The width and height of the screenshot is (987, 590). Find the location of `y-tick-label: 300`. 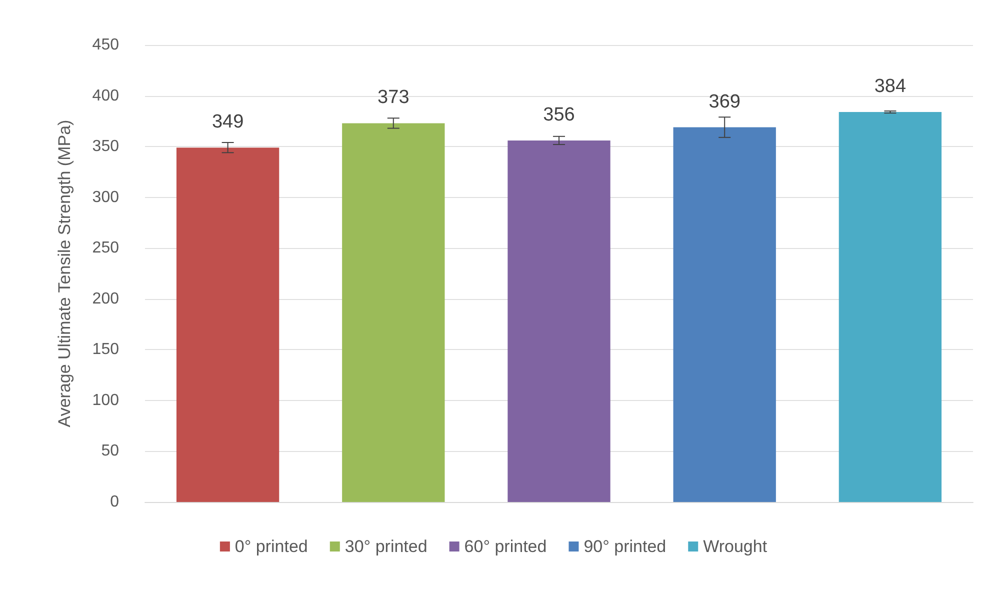

y-tick-label: 300 is located at coordinates (106, 197).